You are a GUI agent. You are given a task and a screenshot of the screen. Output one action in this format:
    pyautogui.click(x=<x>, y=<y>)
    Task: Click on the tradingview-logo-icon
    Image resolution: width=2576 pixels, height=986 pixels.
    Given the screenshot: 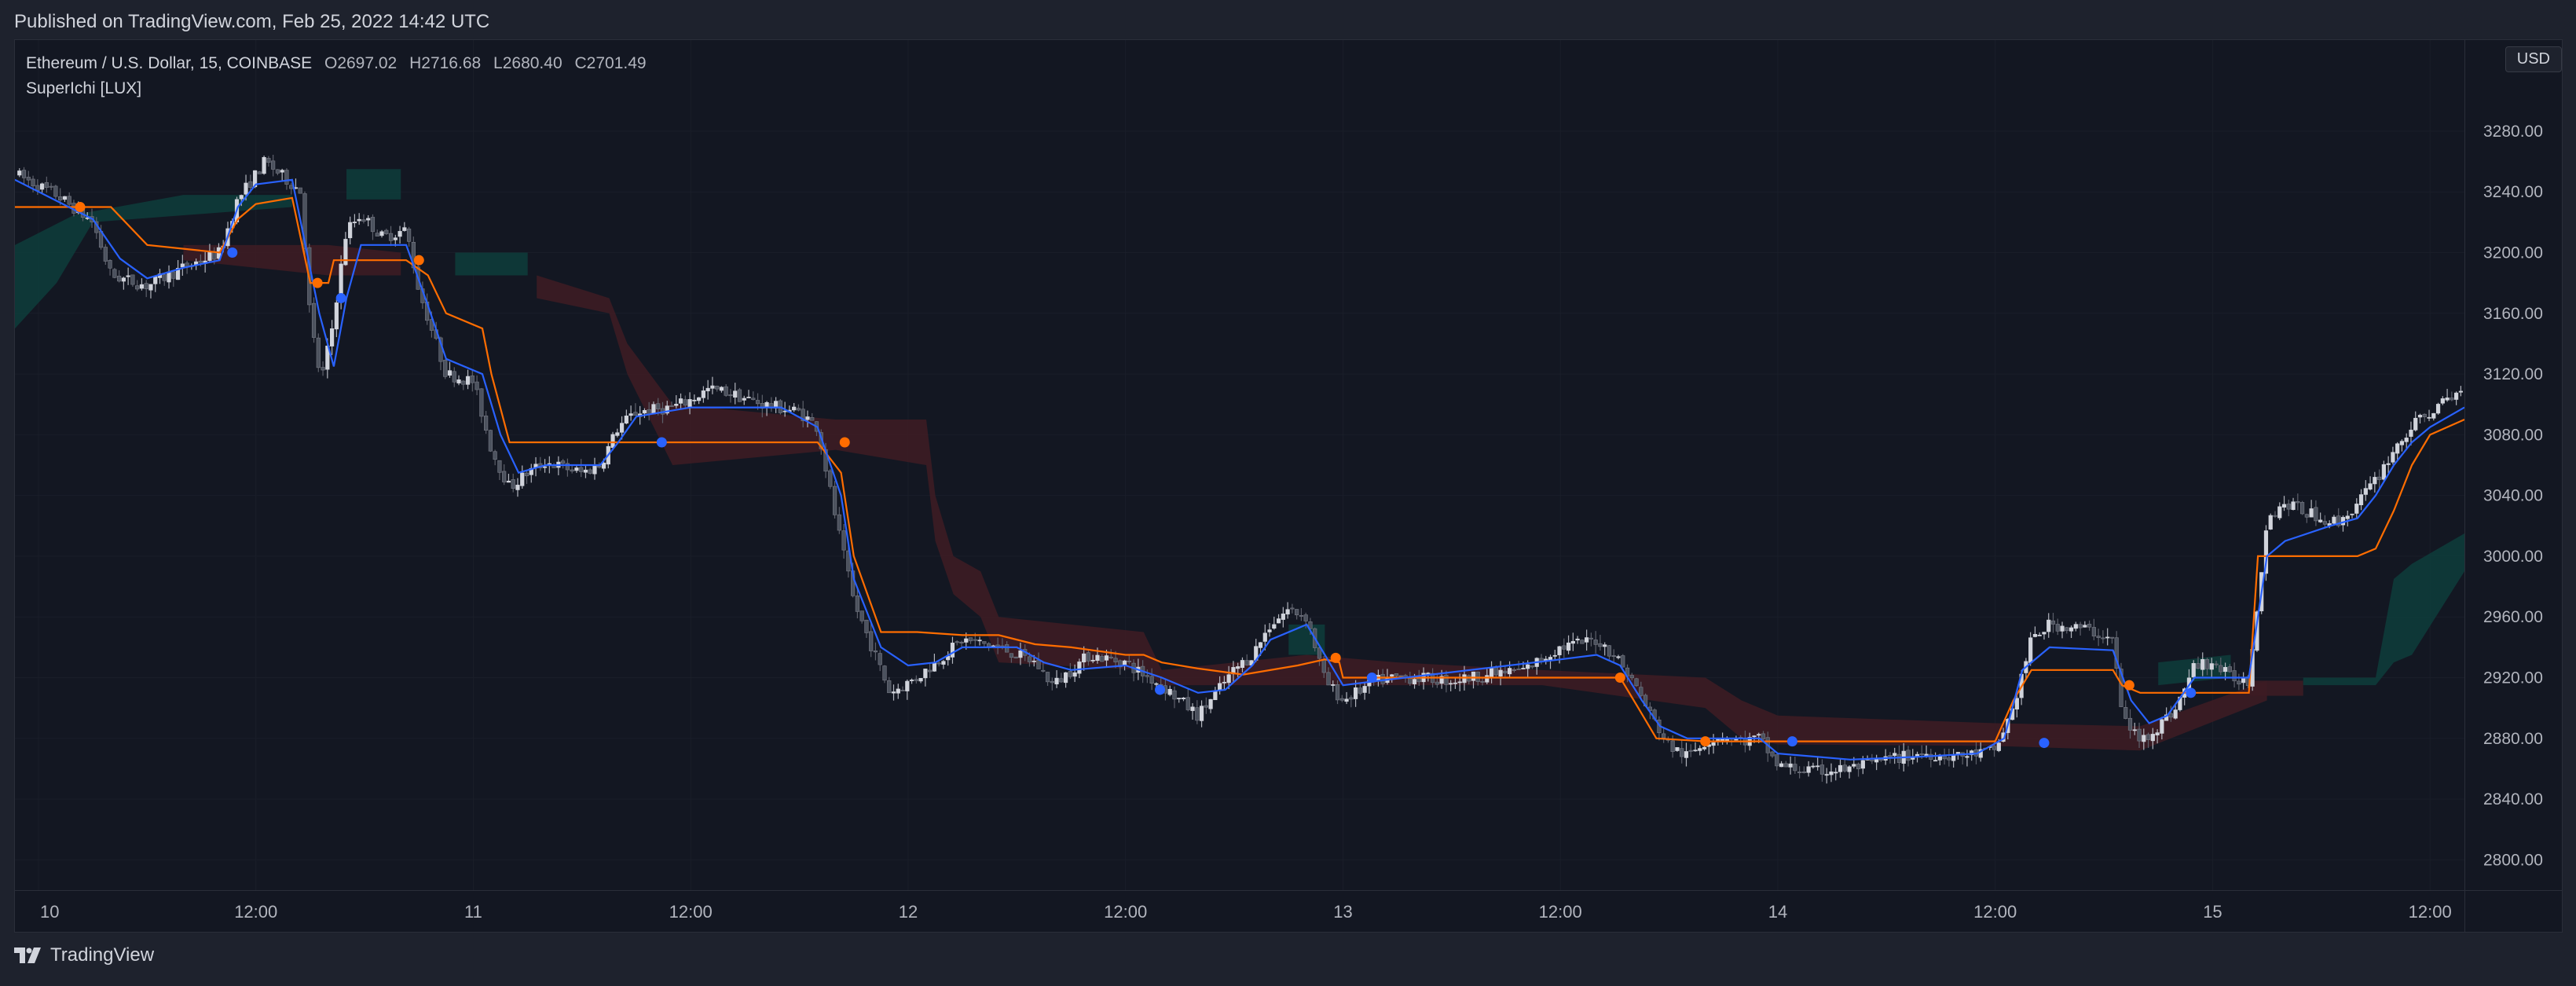 What is the action you would take?
    pyautogui.click(x=27, y=955)
    